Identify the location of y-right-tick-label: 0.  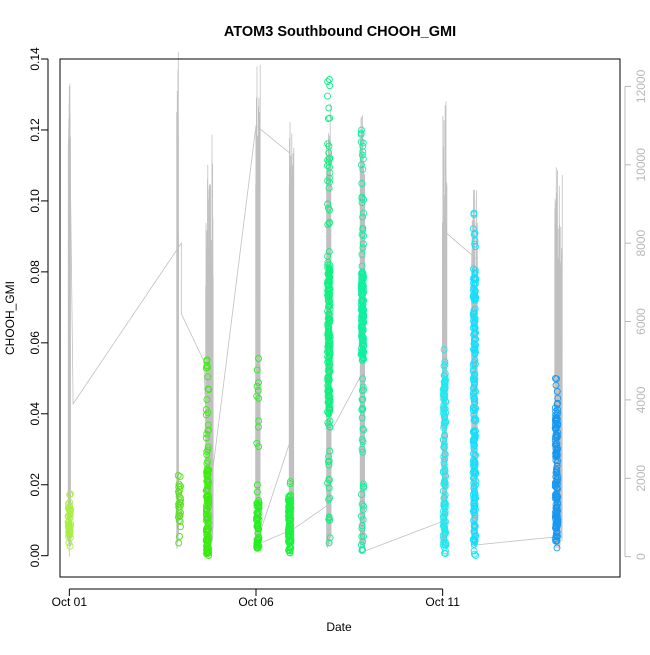
(641, 556).